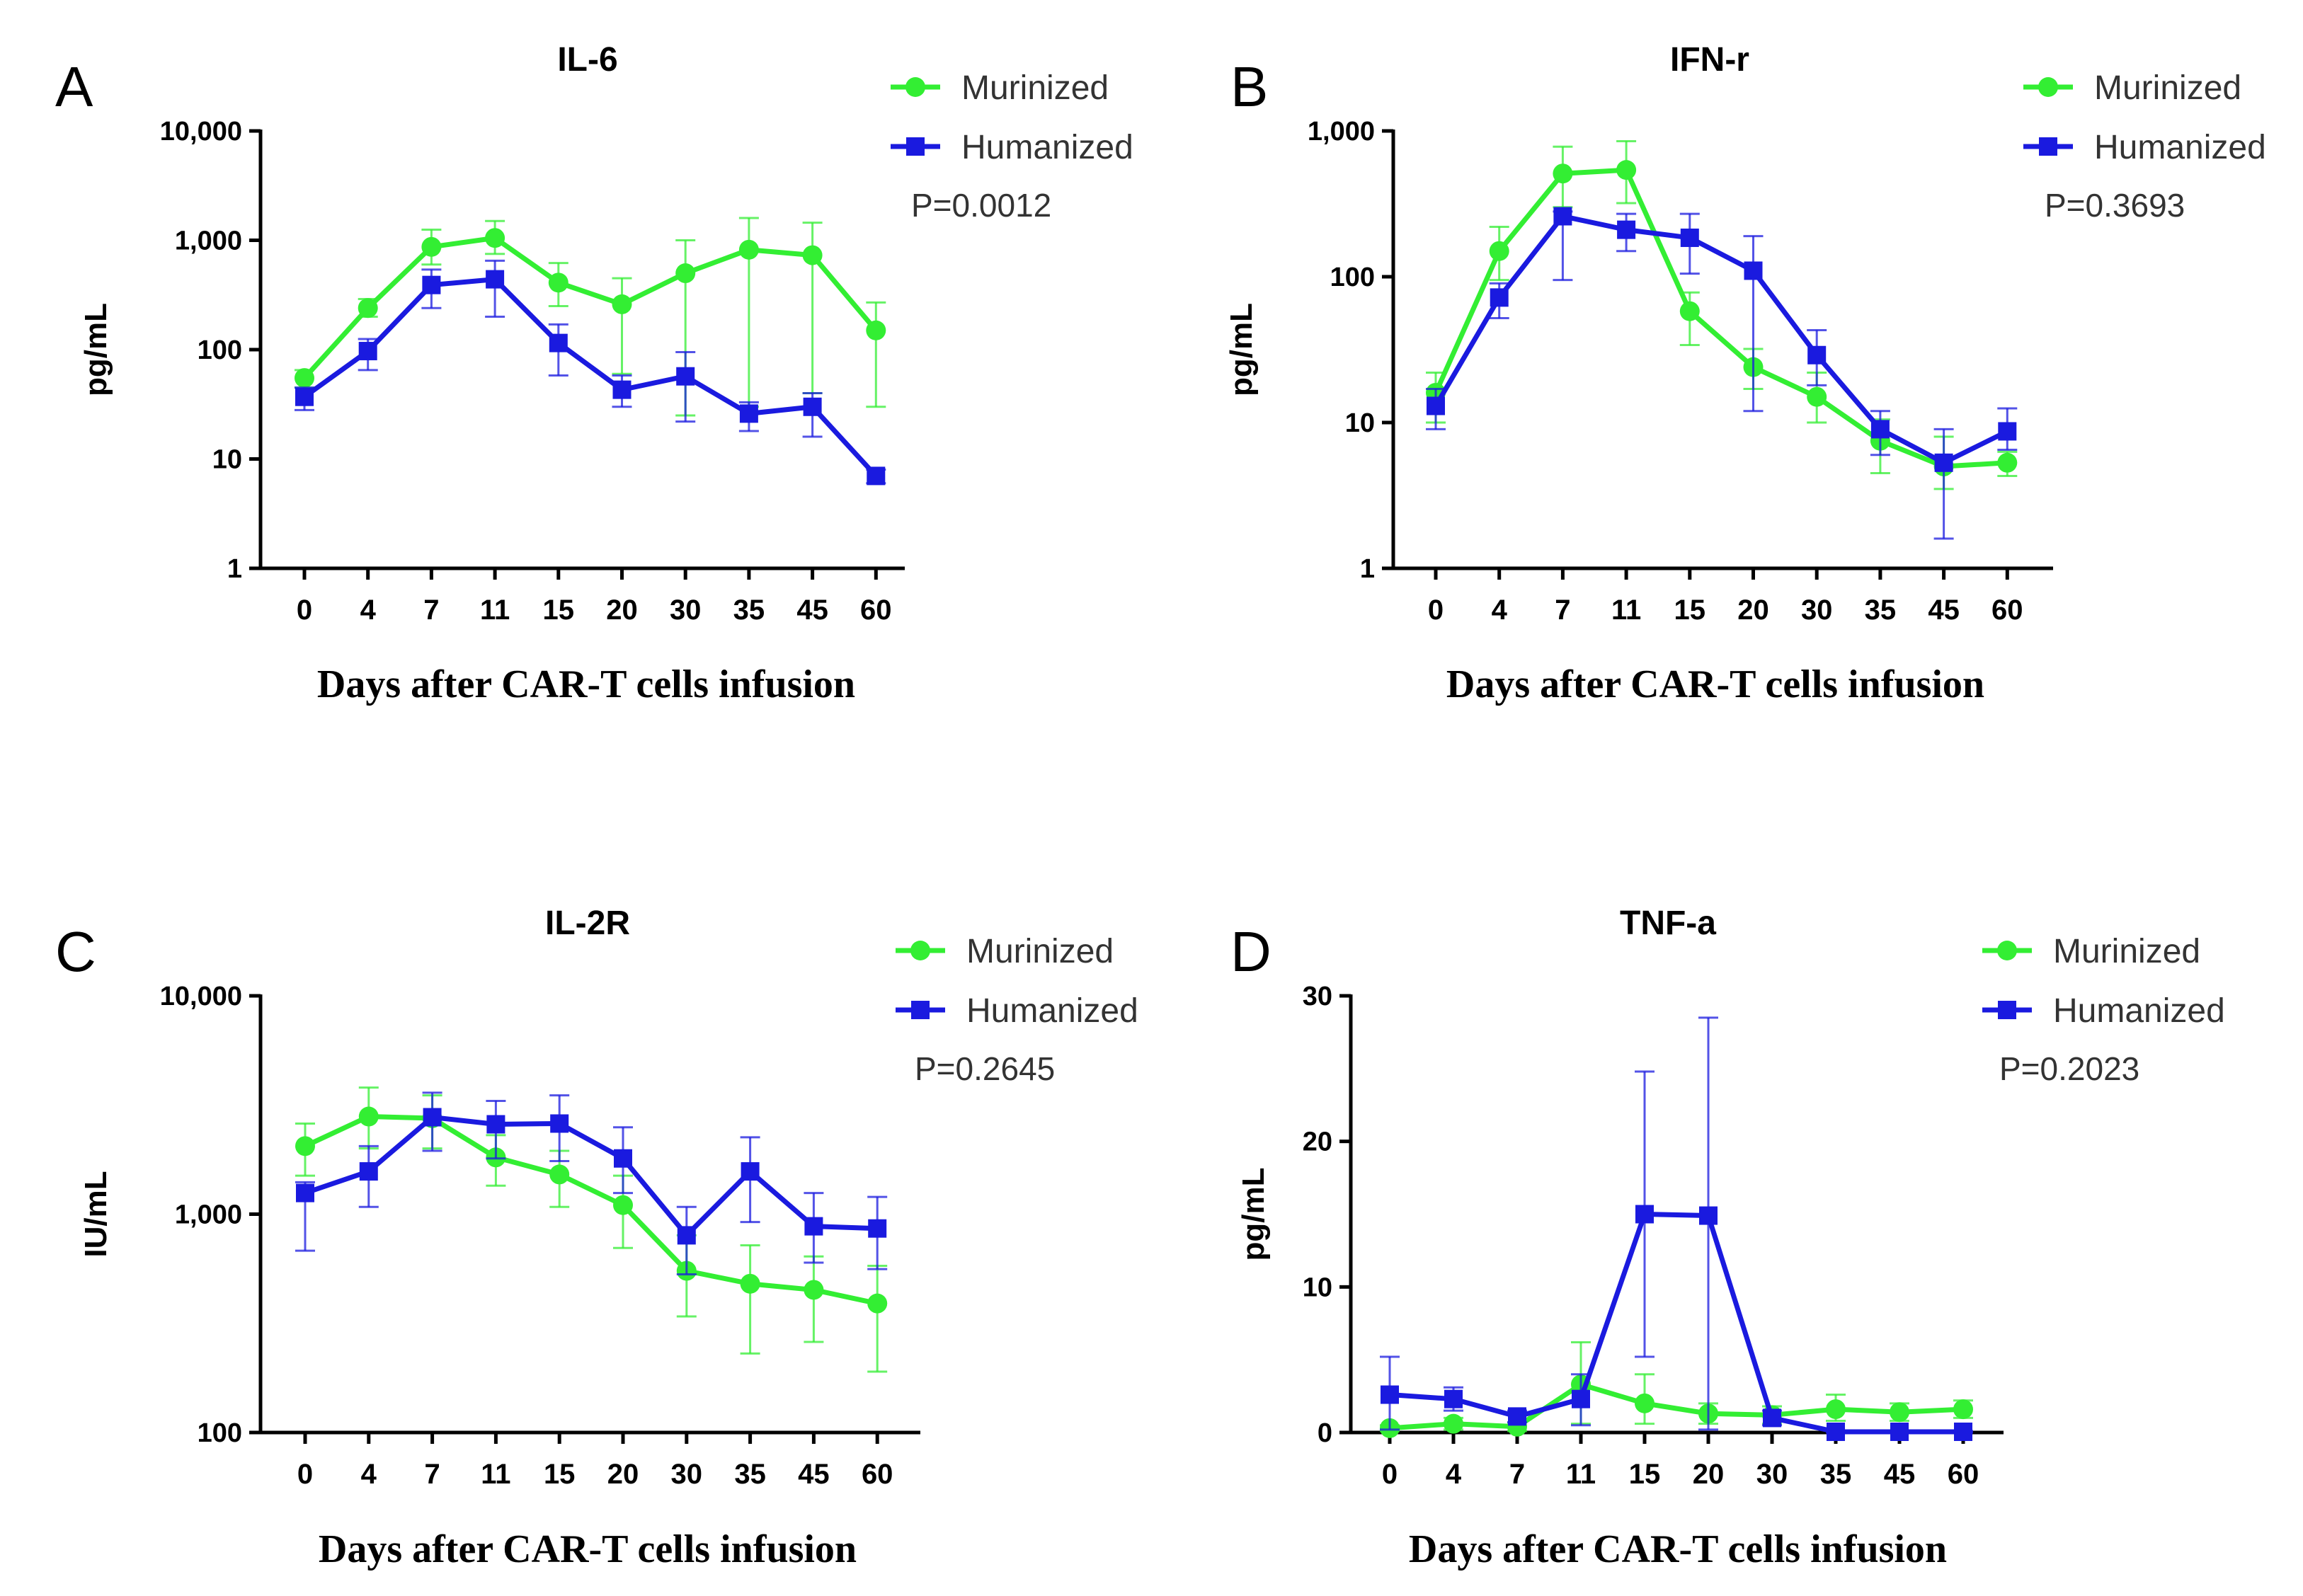 This screenshot has width=2303, height=1596. Describe the element at coordinates (1249, 86) in the screenshot. I see `panel-label: B` at that location.